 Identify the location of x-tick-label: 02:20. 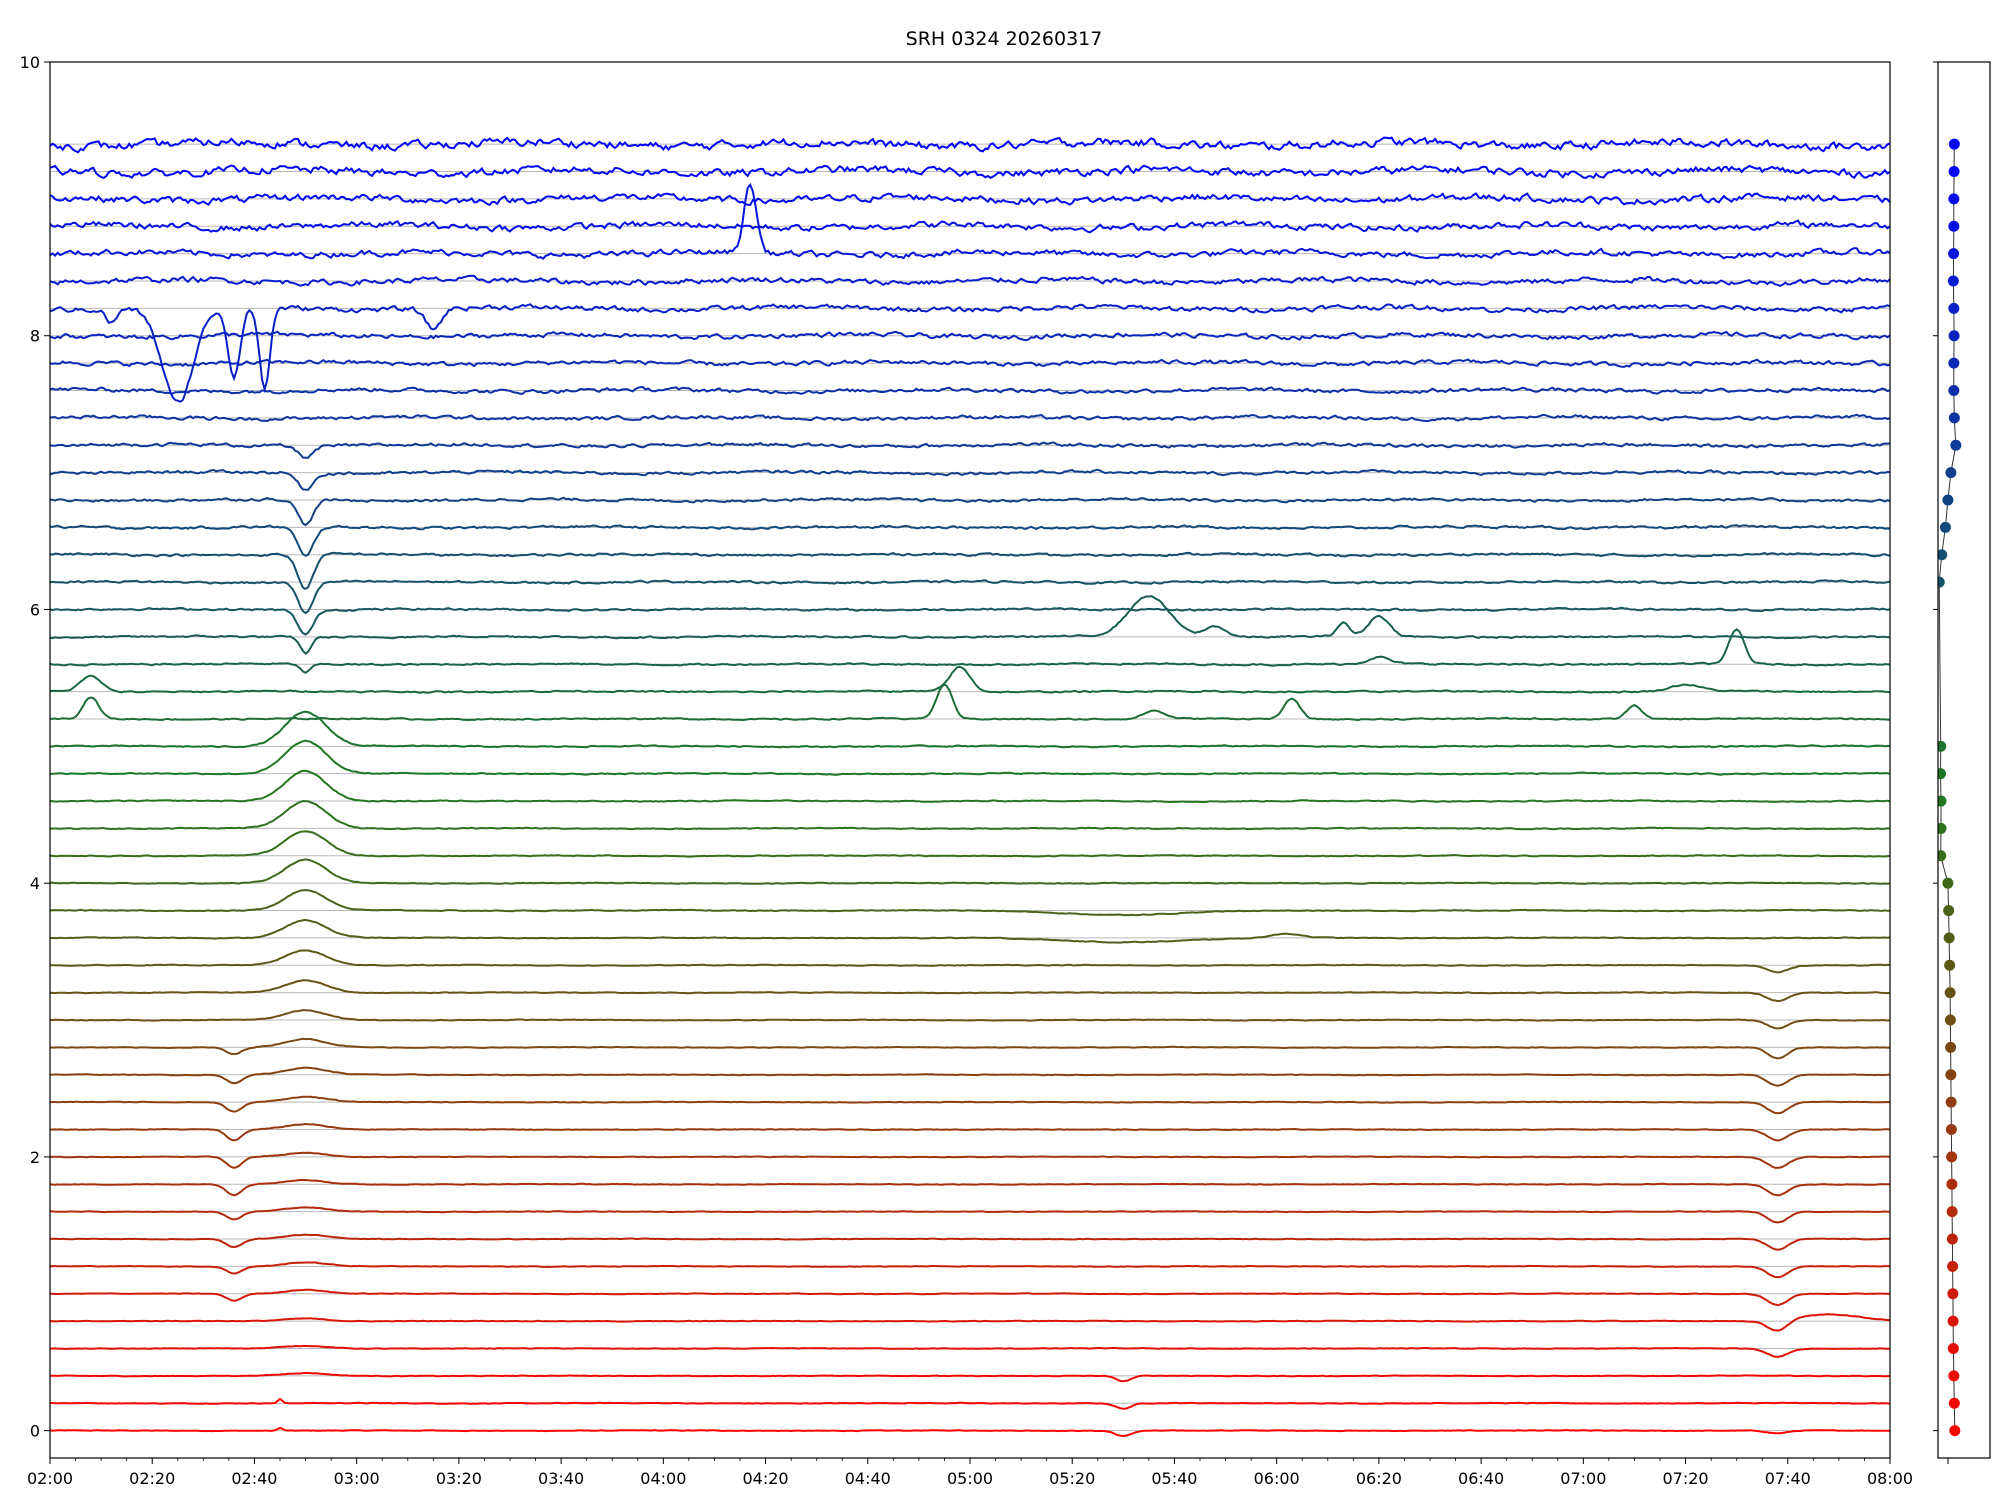
(152, 1478).